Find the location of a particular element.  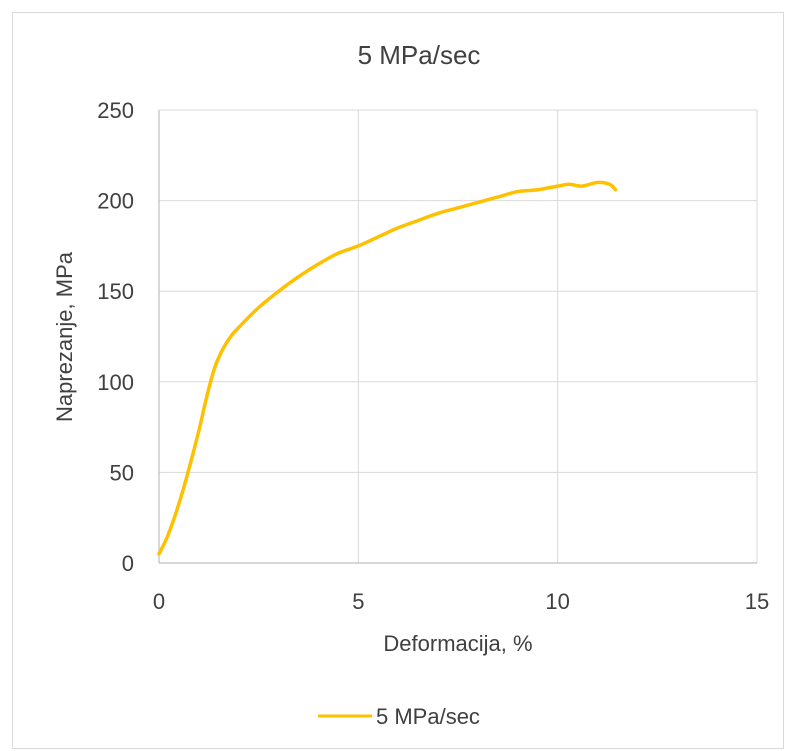

x-axis-title: Deformacija, % is located at coordinates (457, 643).